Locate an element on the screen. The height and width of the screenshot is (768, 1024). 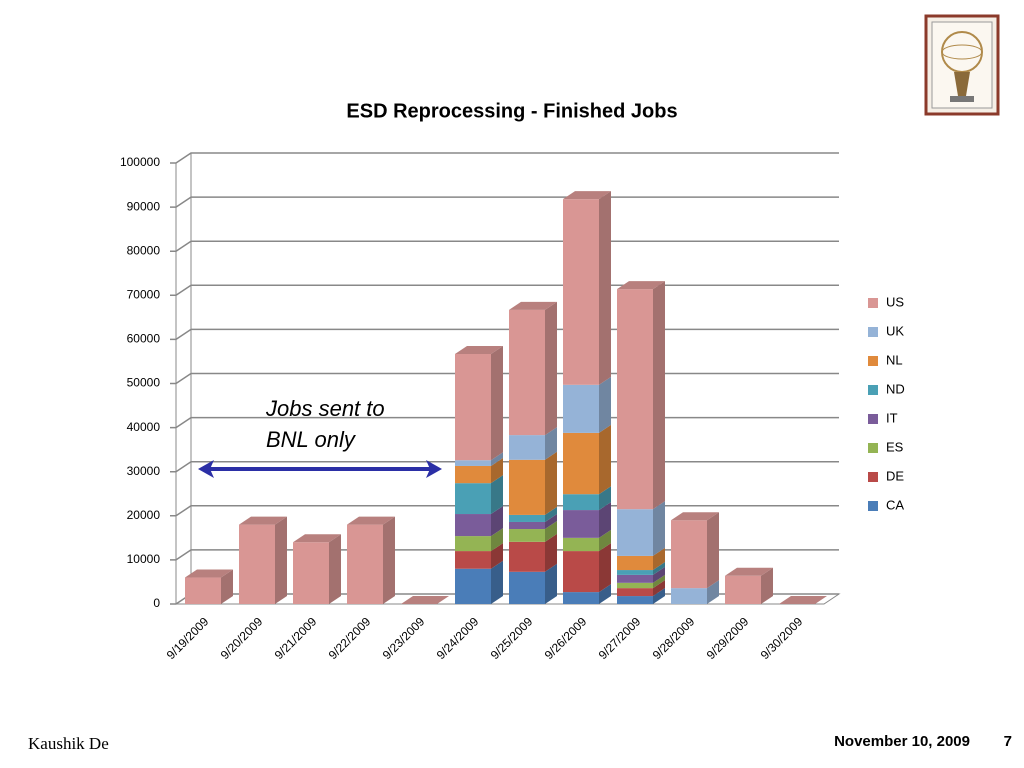
legend-label: US is located at coordinates (895, 301).